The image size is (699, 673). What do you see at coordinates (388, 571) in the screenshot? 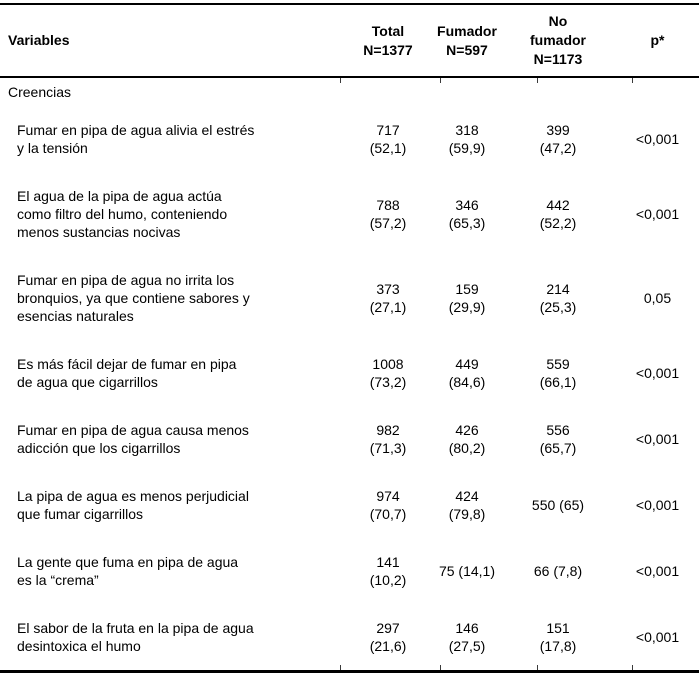
I see `value-total: 141 (10,2)` at bounding box center [388, 571].